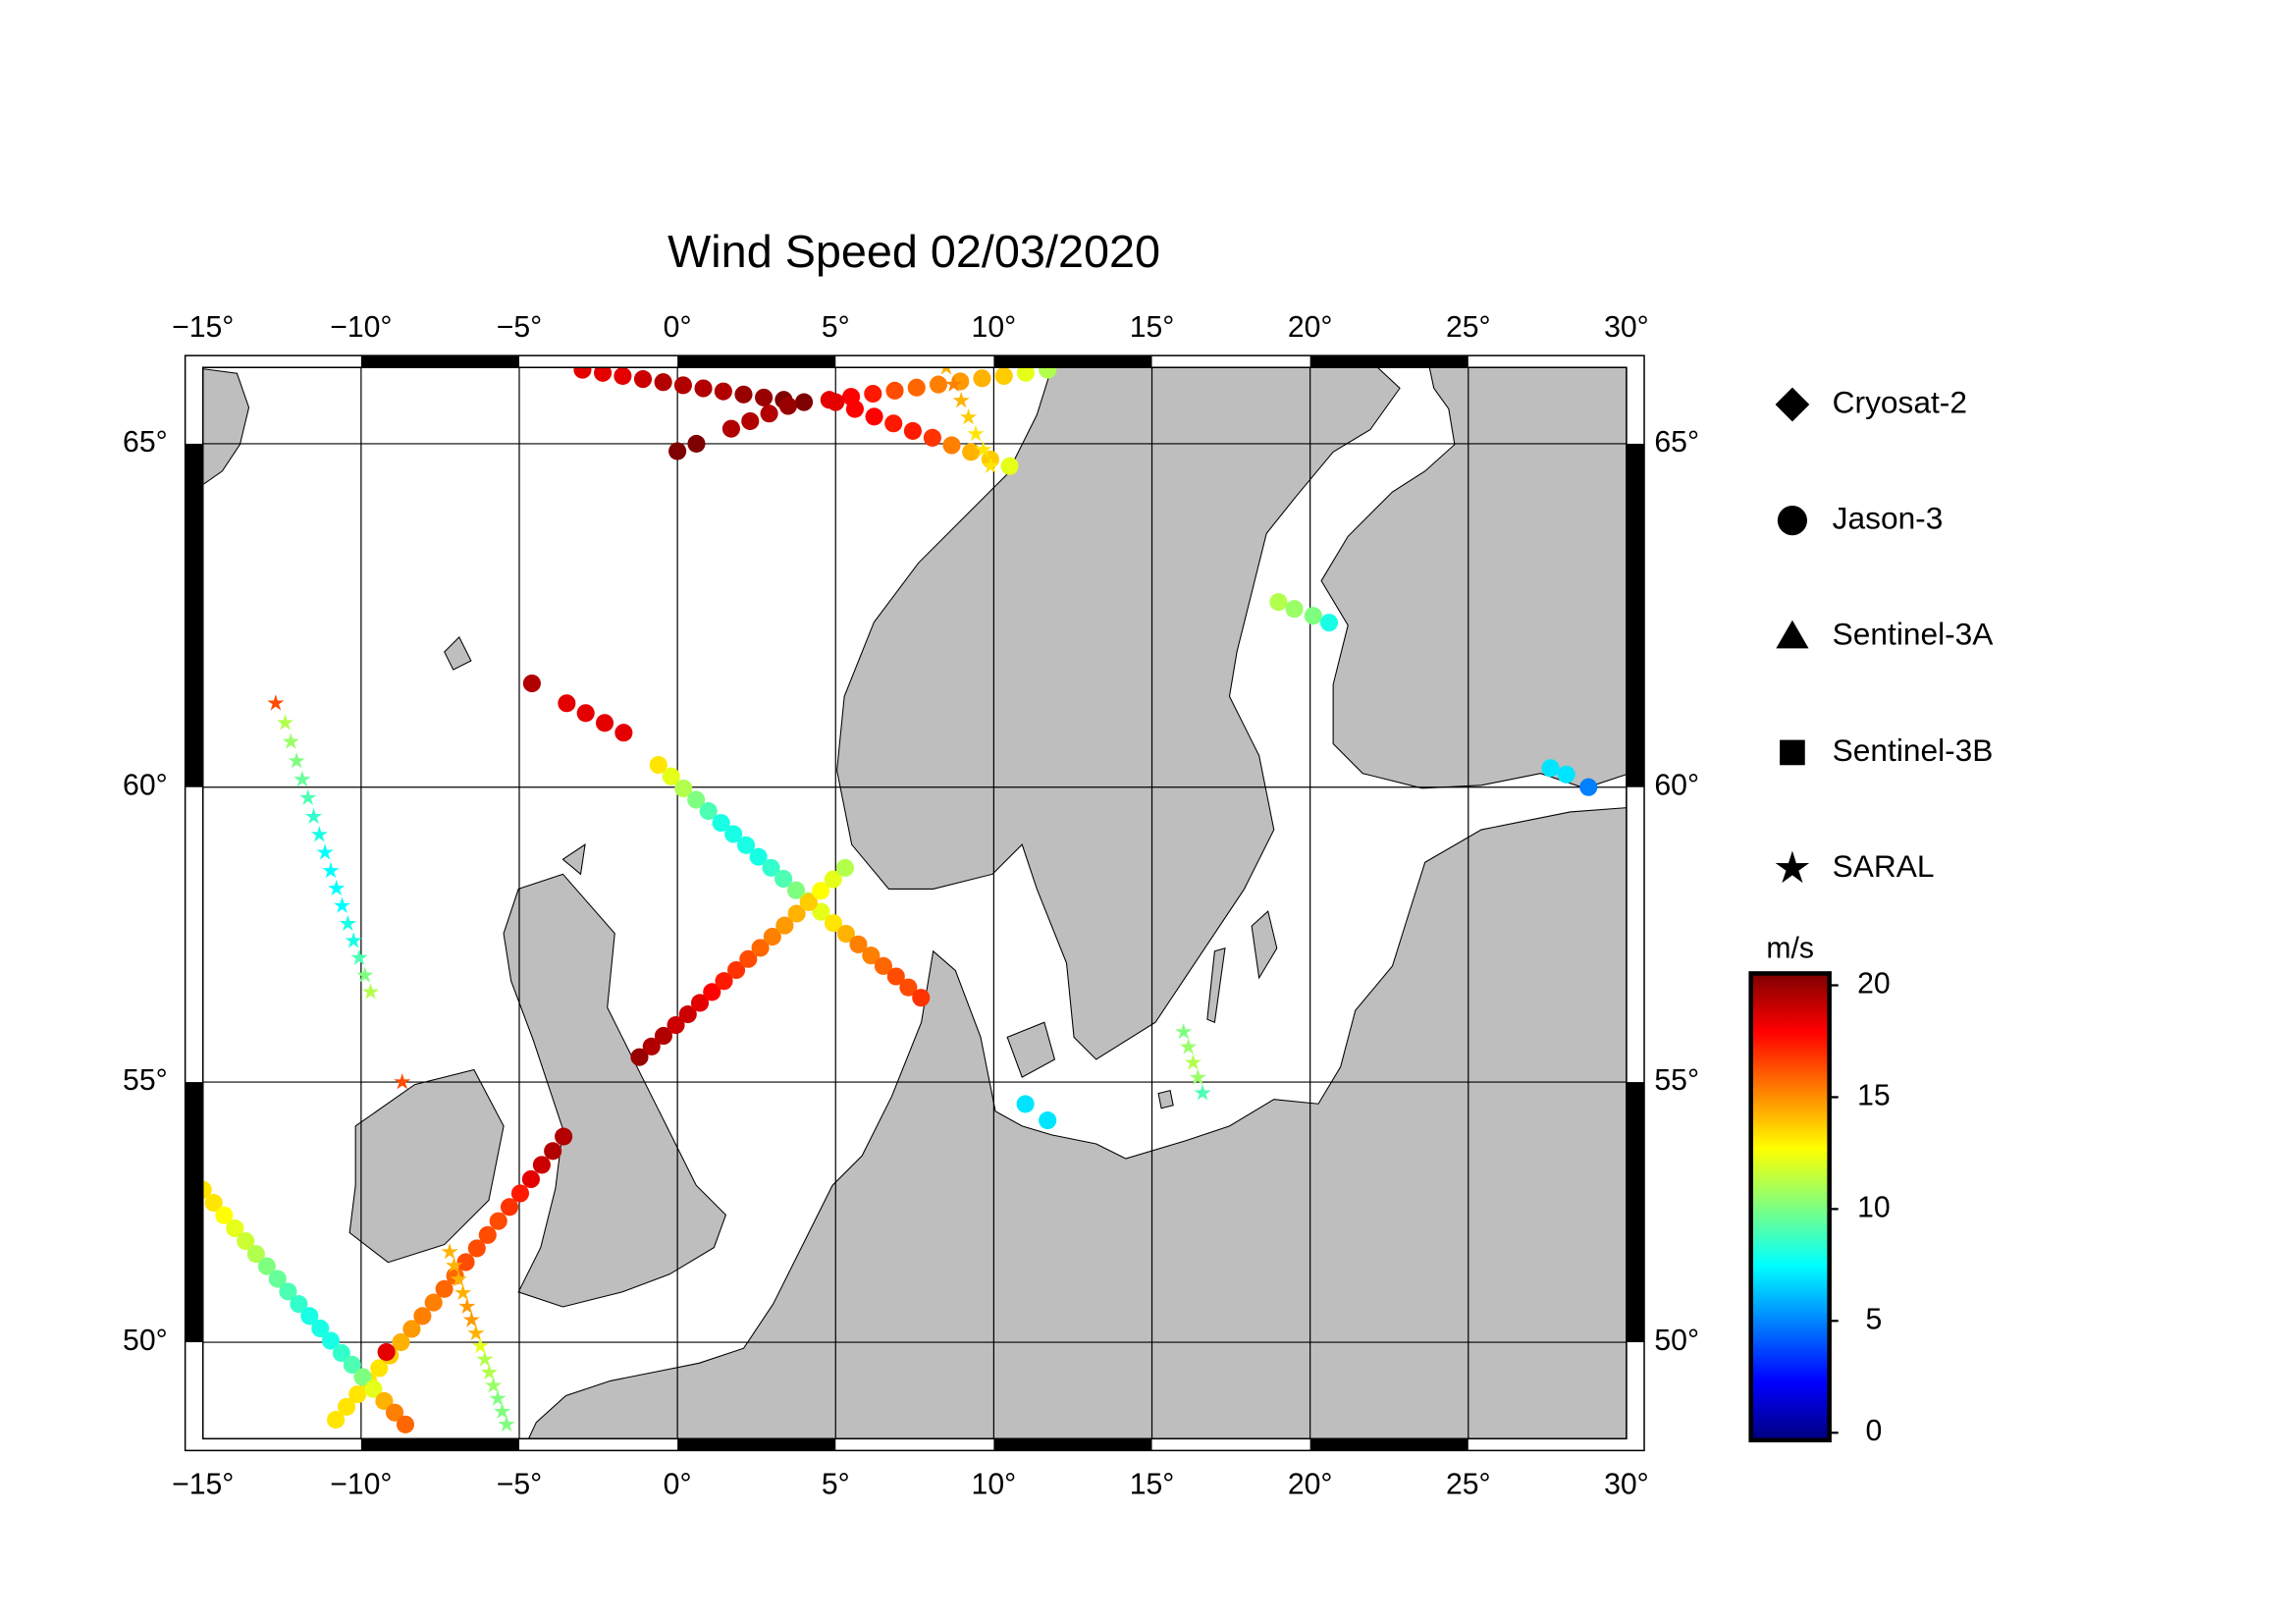  I want to click on x-tick-label: 0°, so click(678, 1485).